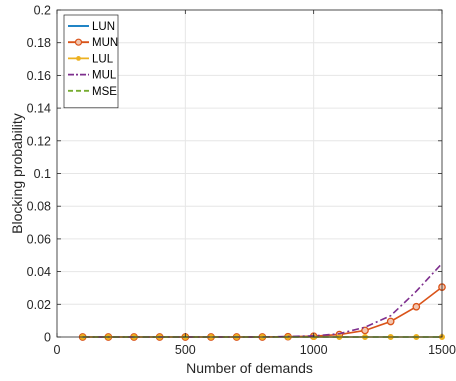 The image size is (456, 381). Describe the element at coordinates (103, 59) in the screenshot. I see `legend-label-lul: LUL` at that location.